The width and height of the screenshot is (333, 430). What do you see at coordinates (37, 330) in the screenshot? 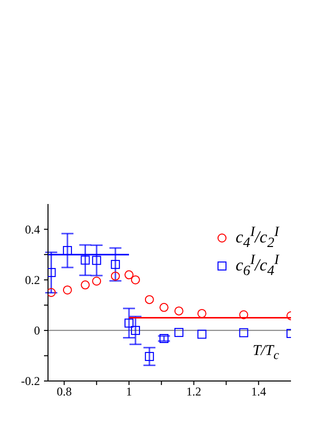
I see `y-tick-label: 0` at bounding box center [37, 330].